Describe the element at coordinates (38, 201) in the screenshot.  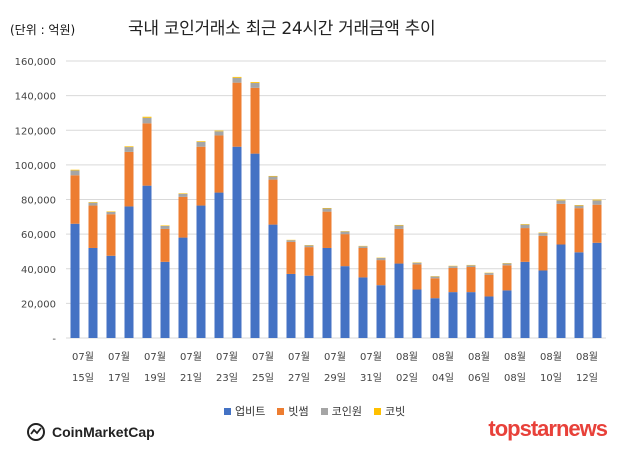
I see `y-tick-label: 80,000` at that location.